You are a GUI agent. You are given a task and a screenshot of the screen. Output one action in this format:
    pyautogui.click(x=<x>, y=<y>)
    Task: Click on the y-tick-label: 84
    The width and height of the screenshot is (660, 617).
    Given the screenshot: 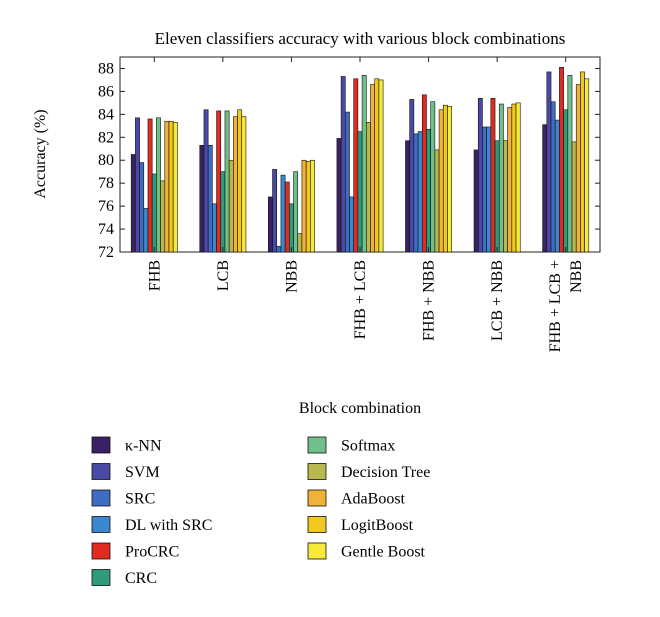 What is the action you would take?
    pyautogui.click(x=106, y=114)
    